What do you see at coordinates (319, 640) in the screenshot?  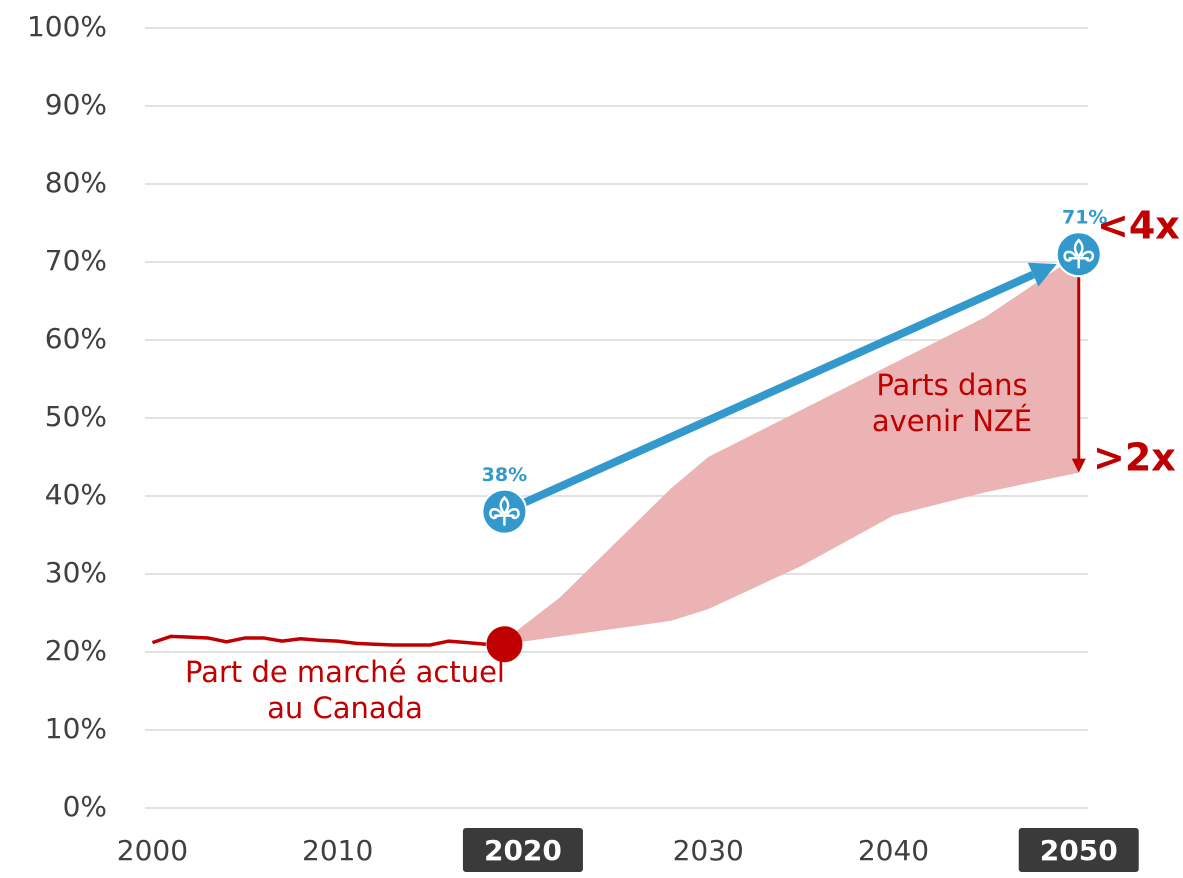 I see `history-line` at bounding box center [319, 640].